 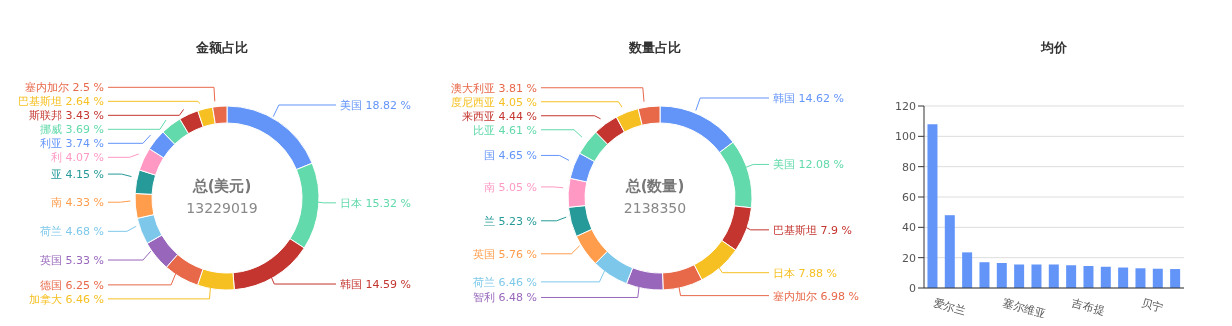 I want to click on y-tick-label: 80, so click(x=909, y=167).